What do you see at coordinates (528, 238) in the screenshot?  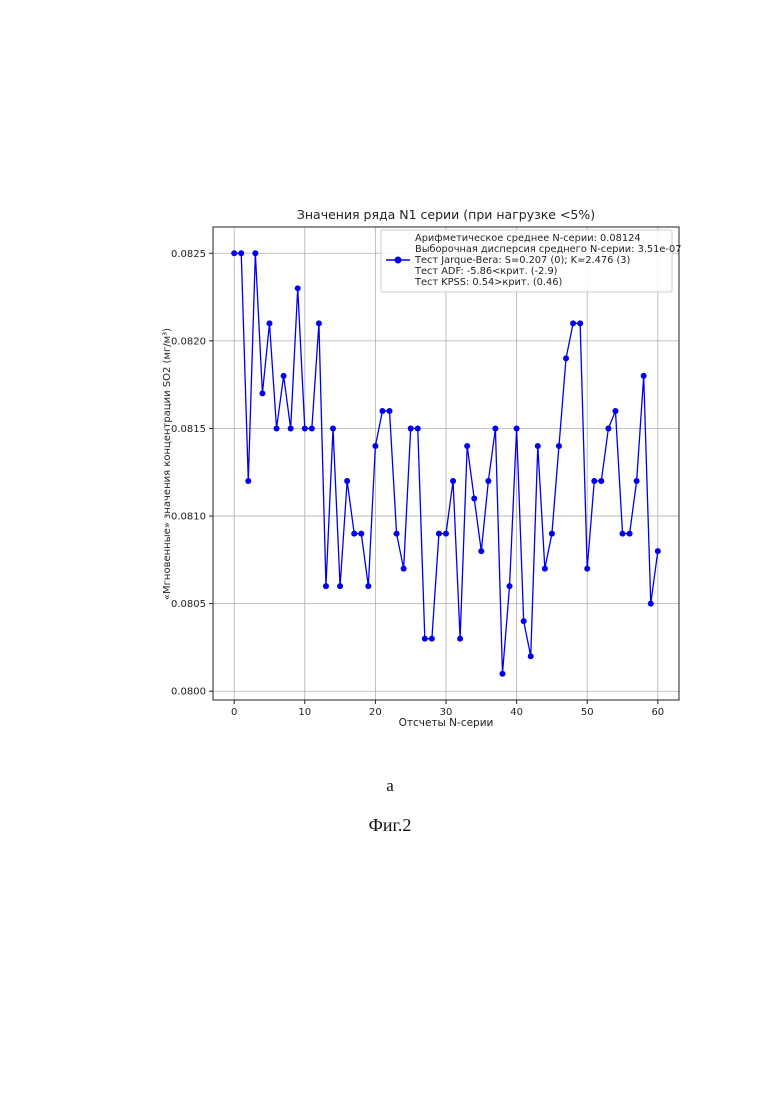 I see `legend-line-mean: Арифметическое среднее N-серии: 0.08124` at bounding box center [528, 238].